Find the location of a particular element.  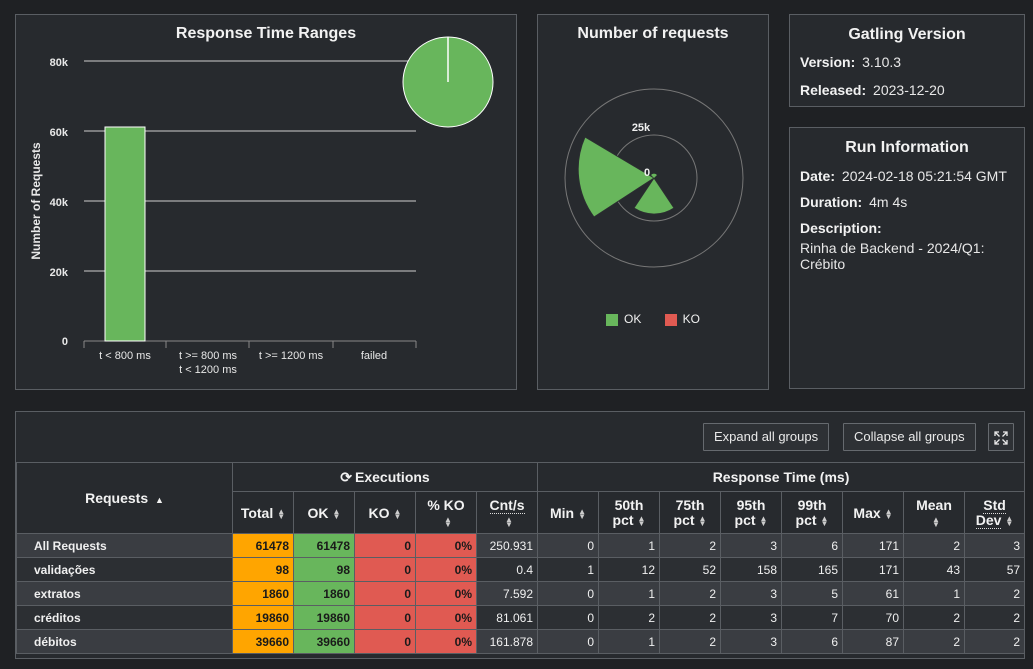

col-min: Min ▲ ▼ is located at coordinates (568, 512).